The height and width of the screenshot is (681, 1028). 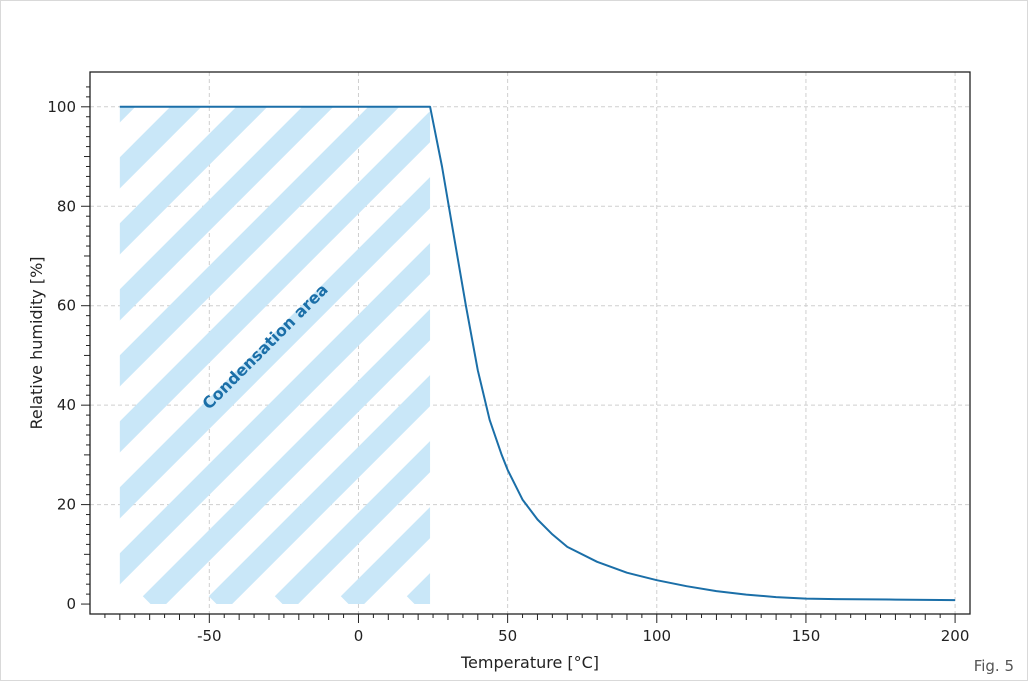 What do you see at coordinates (806, 636) in the screenshot?
I see `x-tick-label: 150` at bounding box center [806, 636].